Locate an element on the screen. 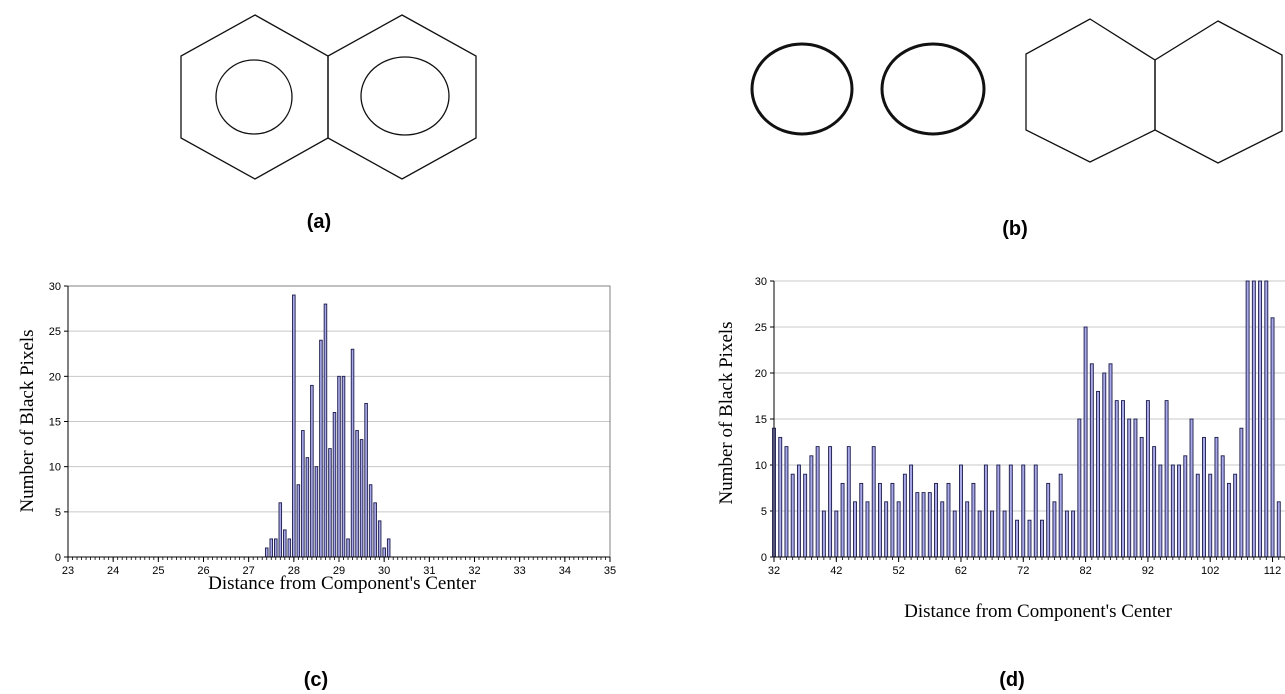 This screenshot has height=694, width=1285. chart-c-ytick-label: 20 is located at coordinates (55, 377).